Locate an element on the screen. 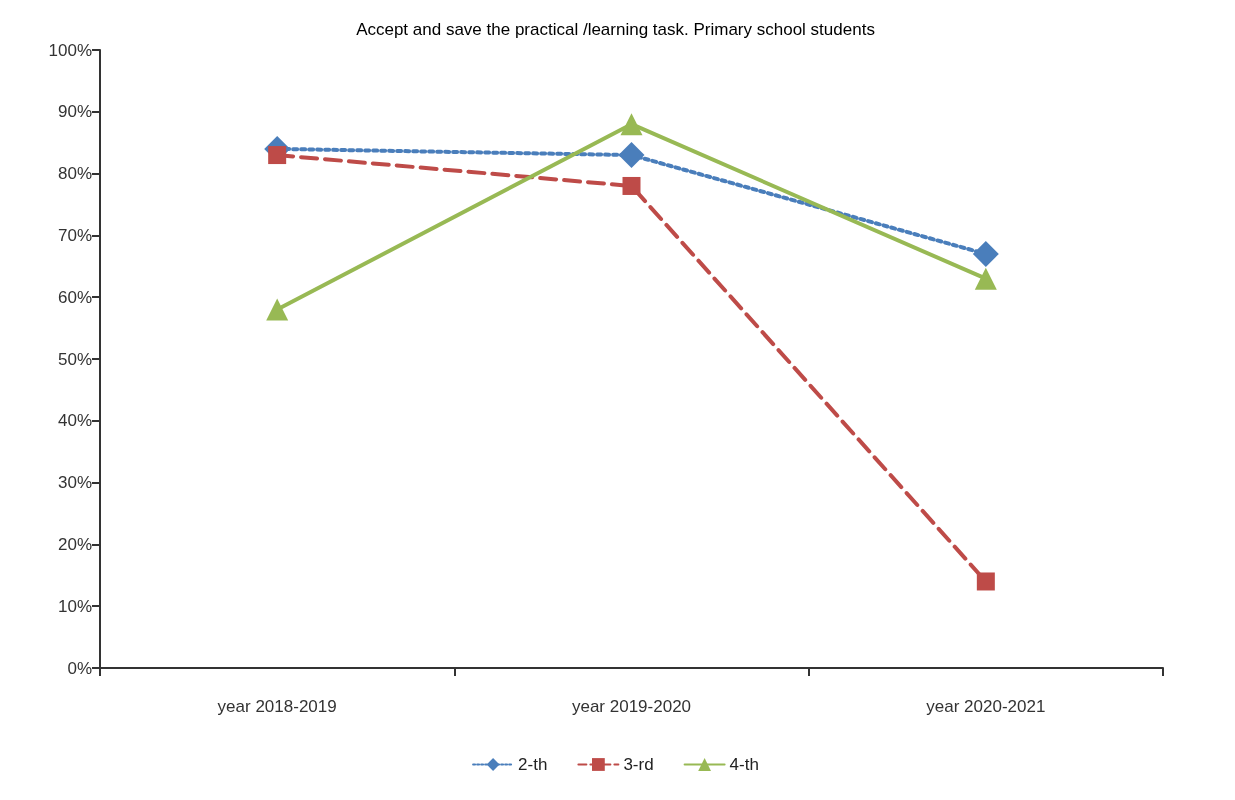  y-tick-label: 80% is located at coordinates (74, 174).